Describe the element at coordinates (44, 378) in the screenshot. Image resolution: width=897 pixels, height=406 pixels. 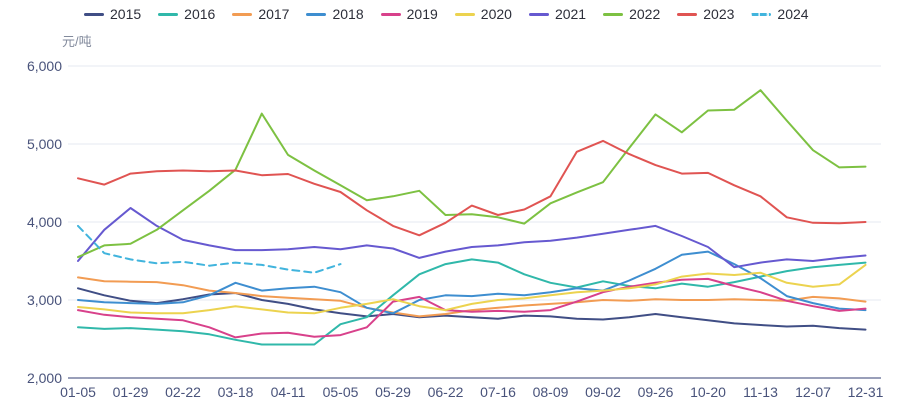
I see `y-axis-tick-label: 2,000` at that location.